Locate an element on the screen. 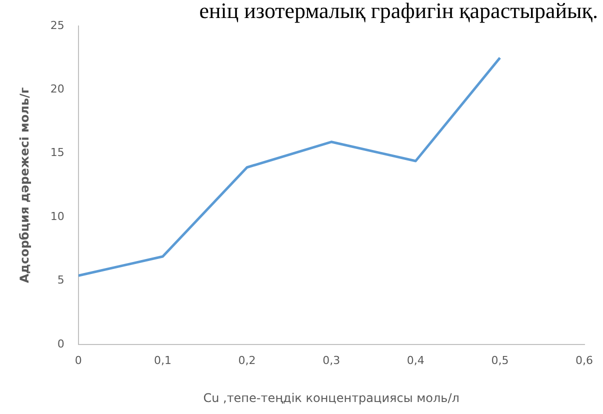  y-tick-label: 25 is located at coordinates (57, 25).